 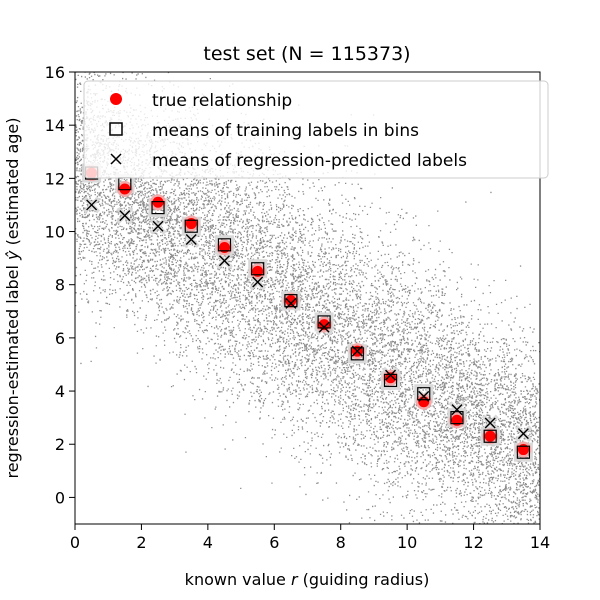 What do you see at coordinates (60, 391) in the screenshot?
I see `y-tick-label: 4` at bounding box center [60, 391].